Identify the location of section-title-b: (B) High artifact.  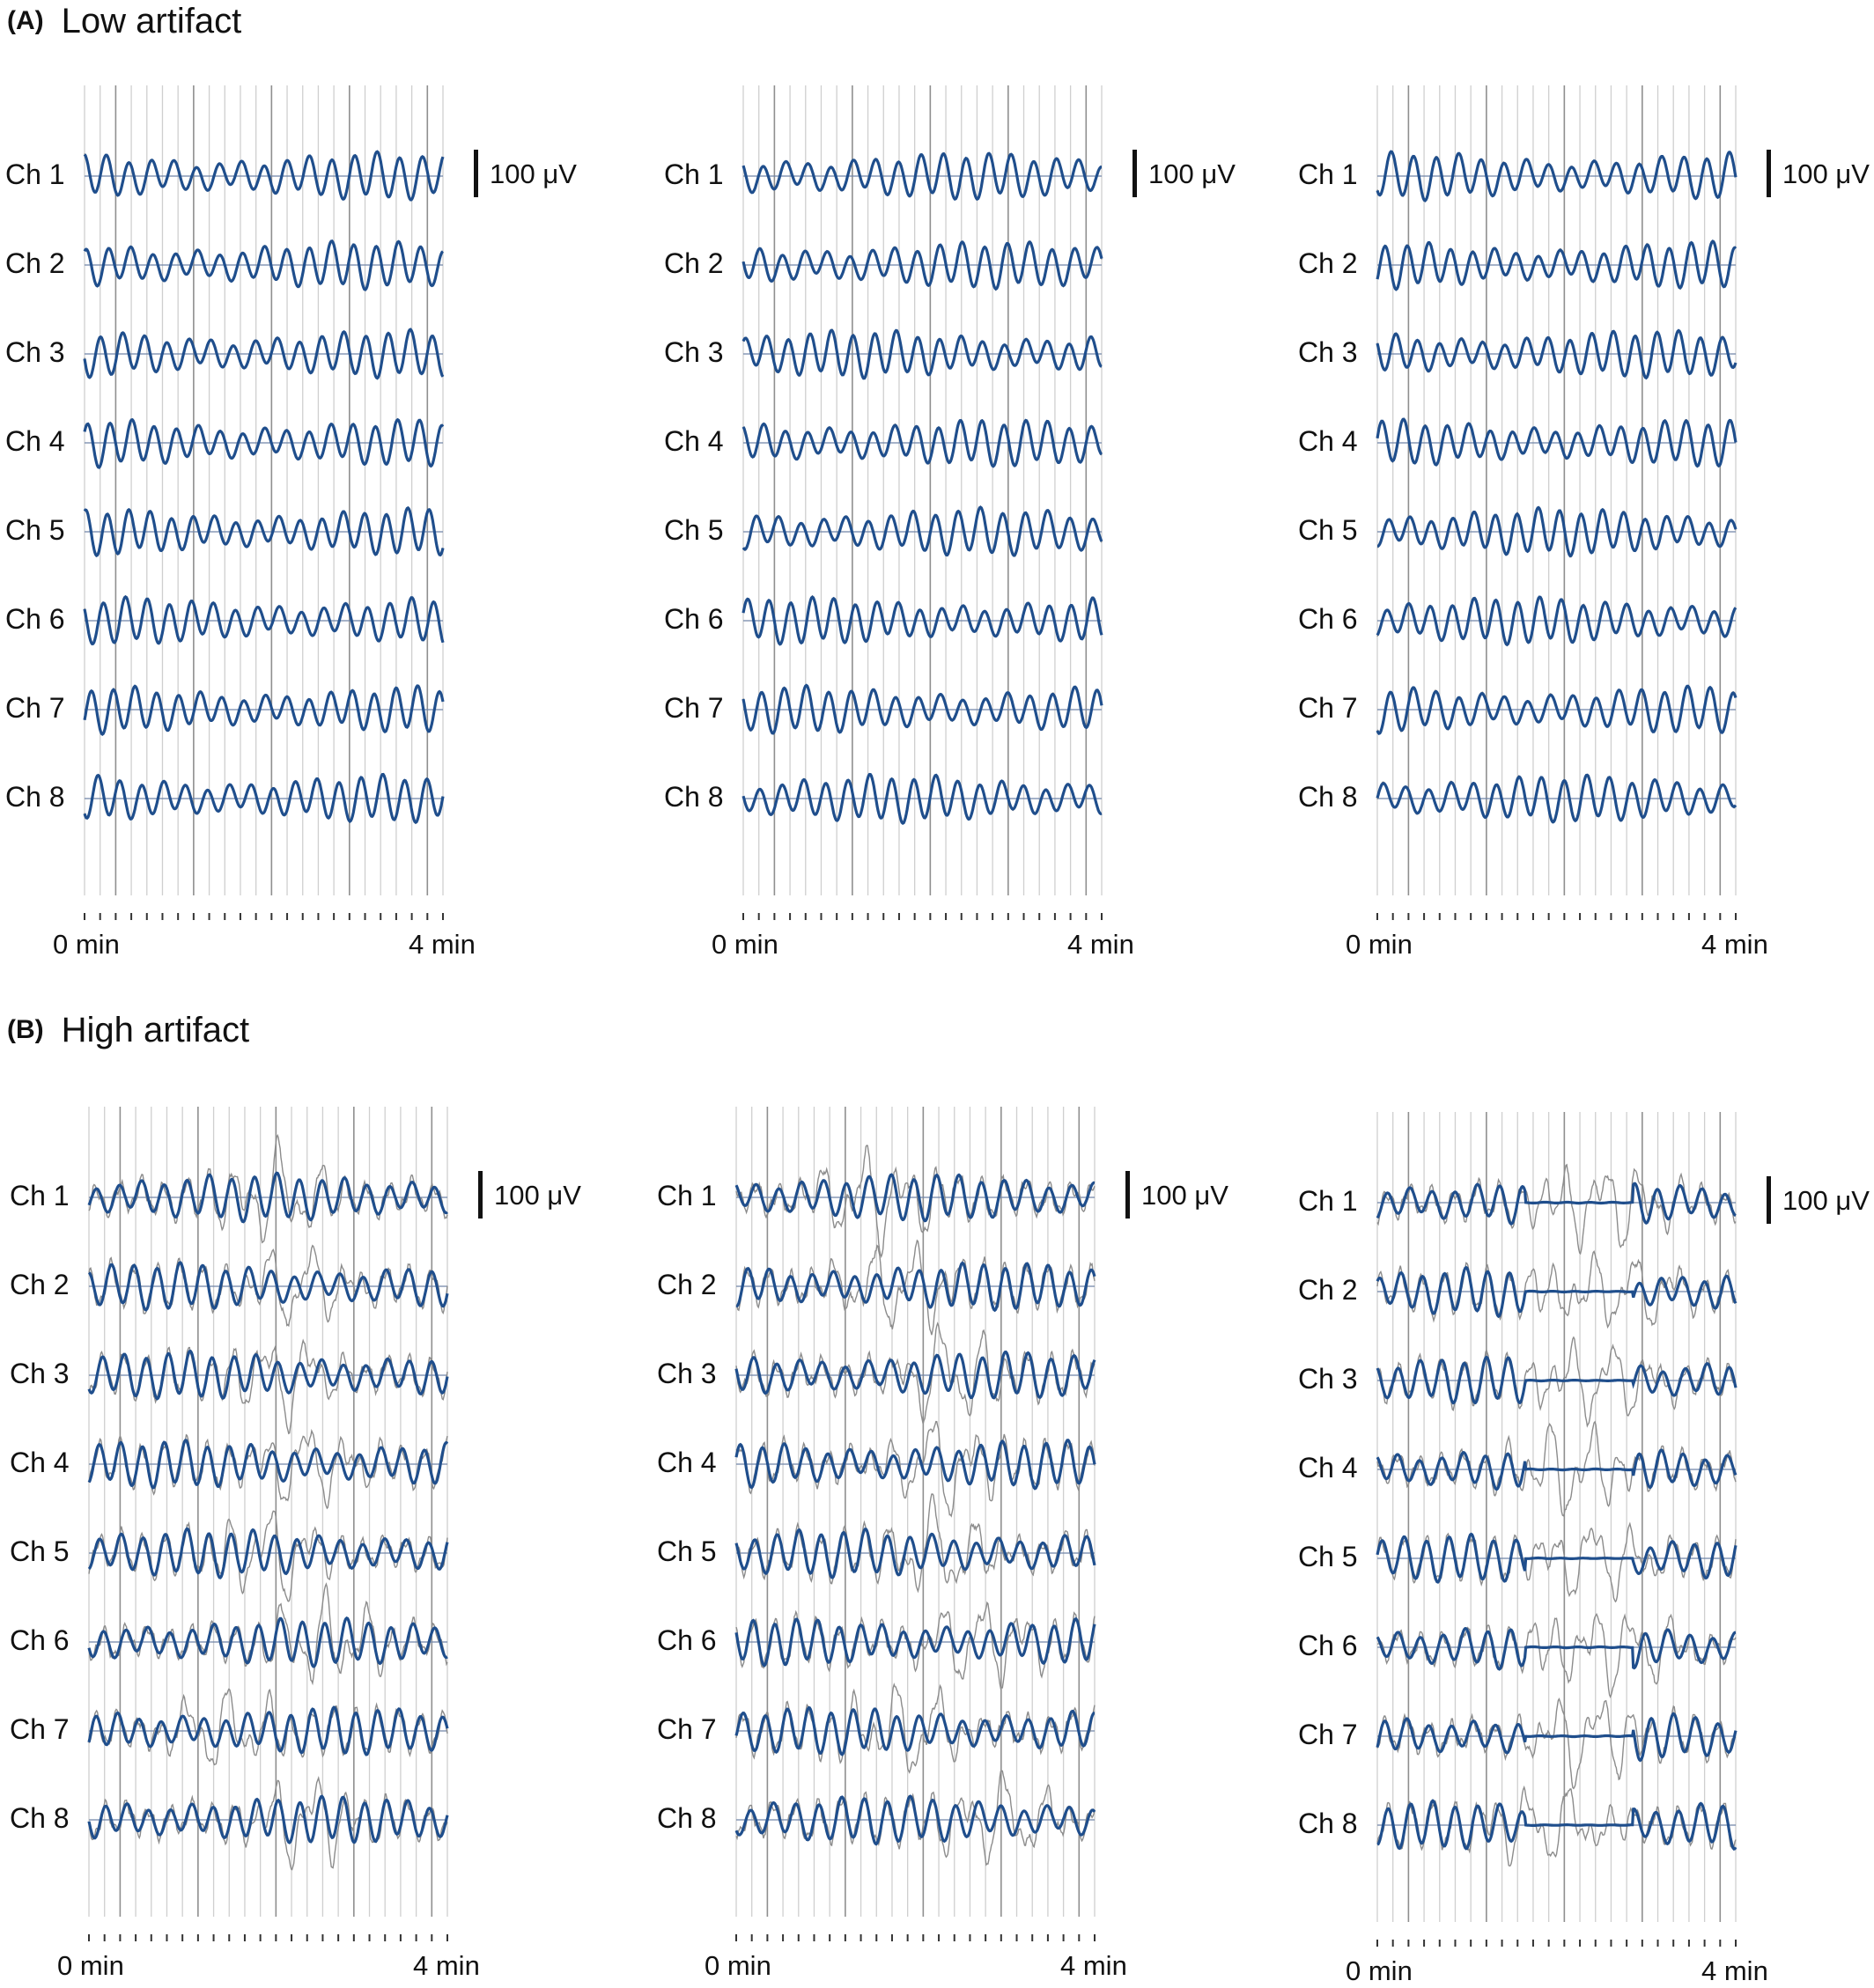
(128, 1030).